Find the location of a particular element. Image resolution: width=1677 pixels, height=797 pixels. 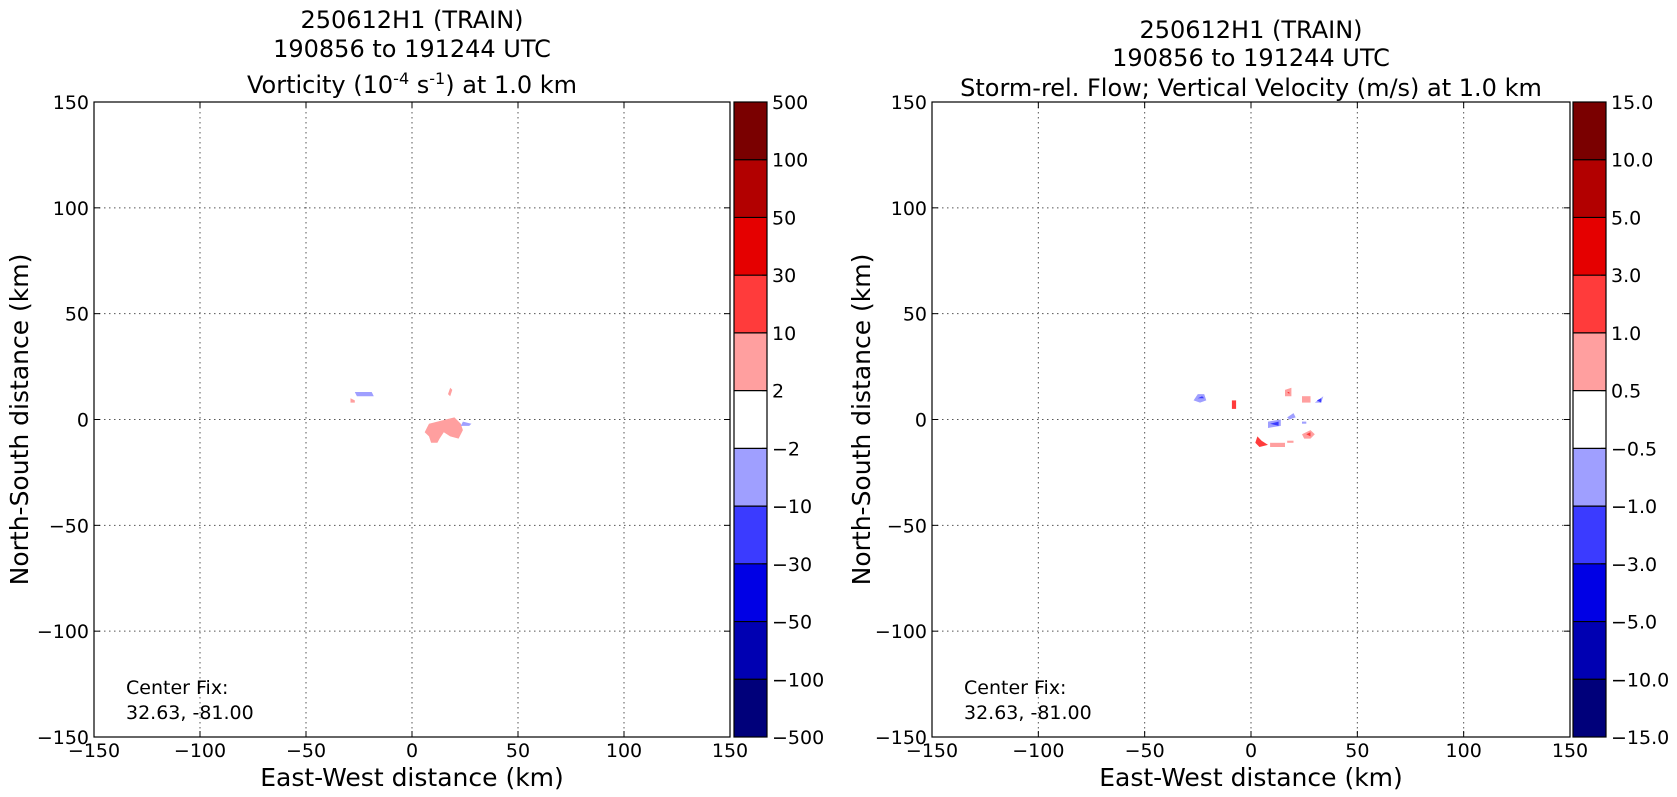

colorbar-tick-label: 0.5 is located at coordinates (1626, 392).